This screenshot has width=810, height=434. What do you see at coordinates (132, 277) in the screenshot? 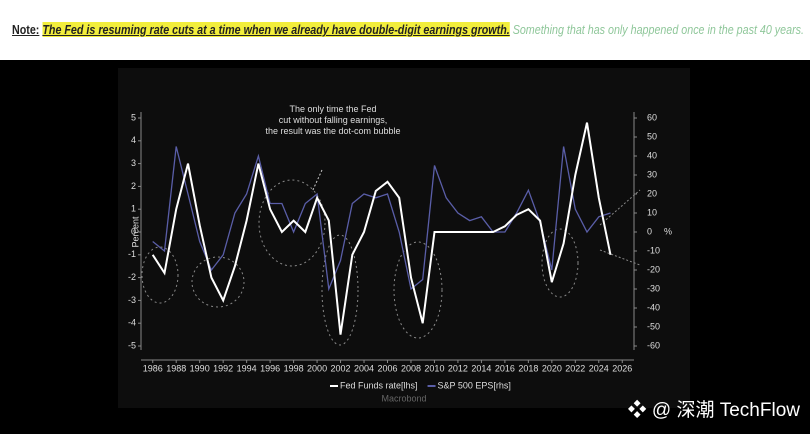
I see `y-tick-label: -2` at bounding box center [132, 277].